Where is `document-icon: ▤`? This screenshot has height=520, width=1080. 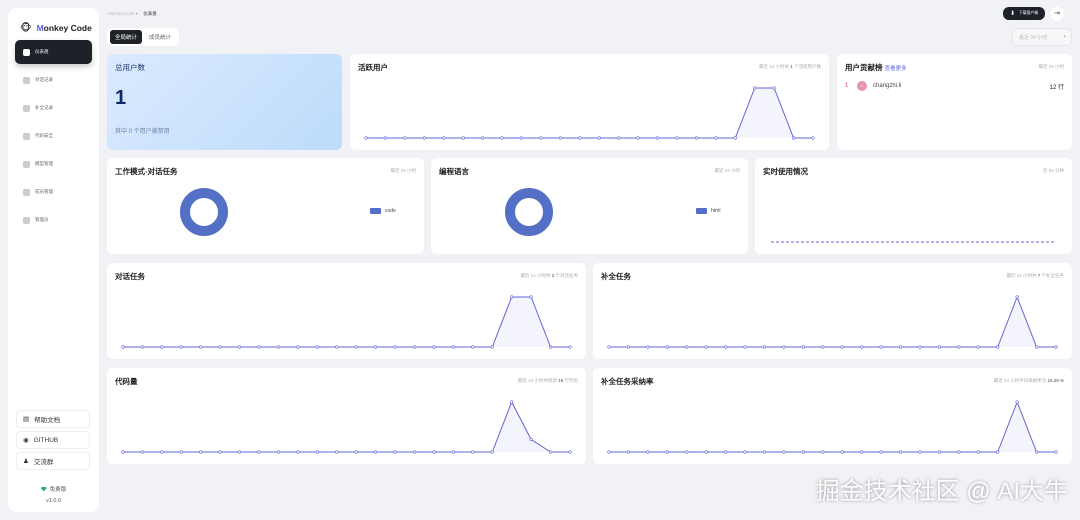 document-icon: ▤ is located at coordinates (26, 419).